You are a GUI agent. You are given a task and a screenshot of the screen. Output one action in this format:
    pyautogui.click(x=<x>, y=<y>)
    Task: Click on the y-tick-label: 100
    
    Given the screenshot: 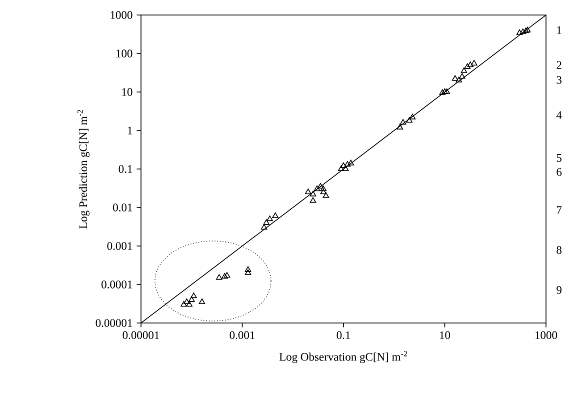 What is the action you would take?
    pyautogui.click(x=124, y=54)
    